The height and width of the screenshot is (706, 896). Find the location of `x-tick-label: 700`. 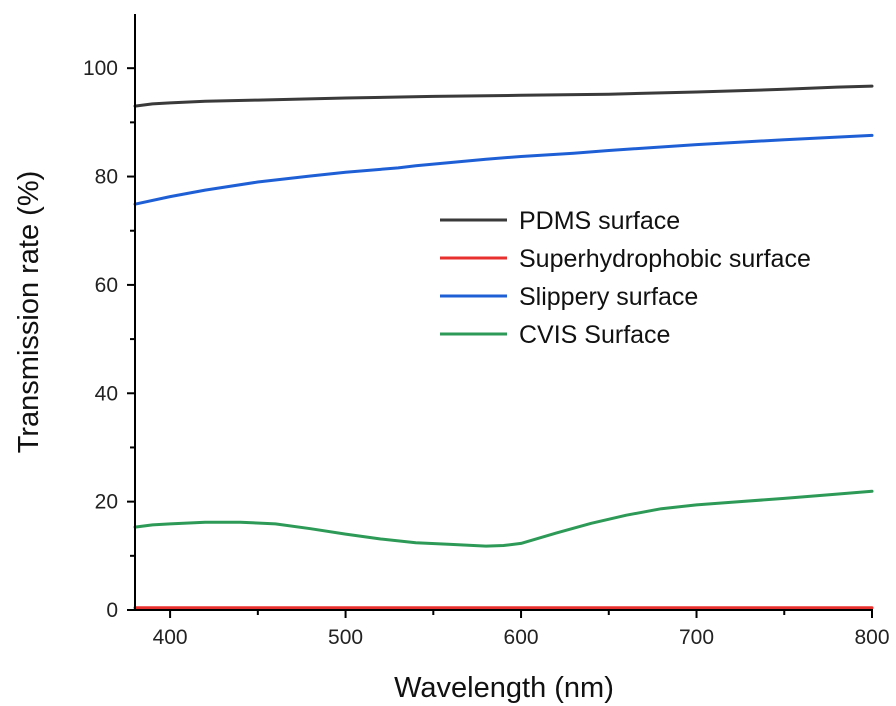

x-tick-label: 700 is located at coordinates (696, 637).